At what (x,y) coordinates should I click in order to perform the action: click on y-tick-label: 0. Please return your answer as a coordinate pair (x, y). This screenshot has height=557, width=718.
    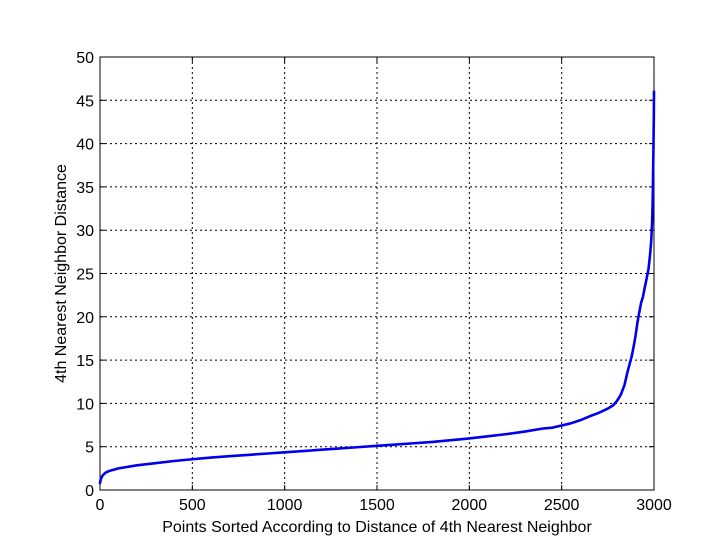
    Looking at the image, I should click on (89, 491).